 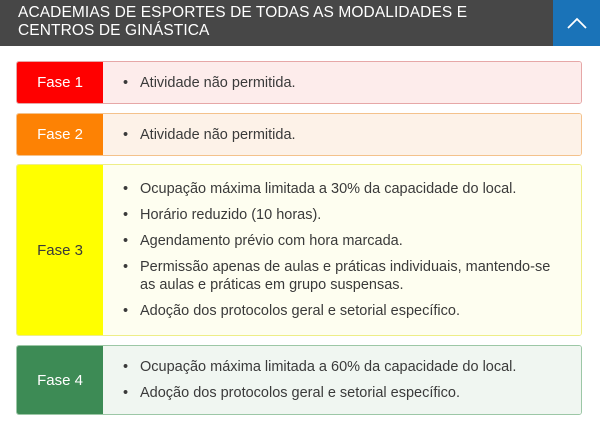 What do you see at coordinates (352, 241) in the screenshot?
I see `rule-item: Agendamento prévio com hora marcada.` at bounding box center [352, 241].